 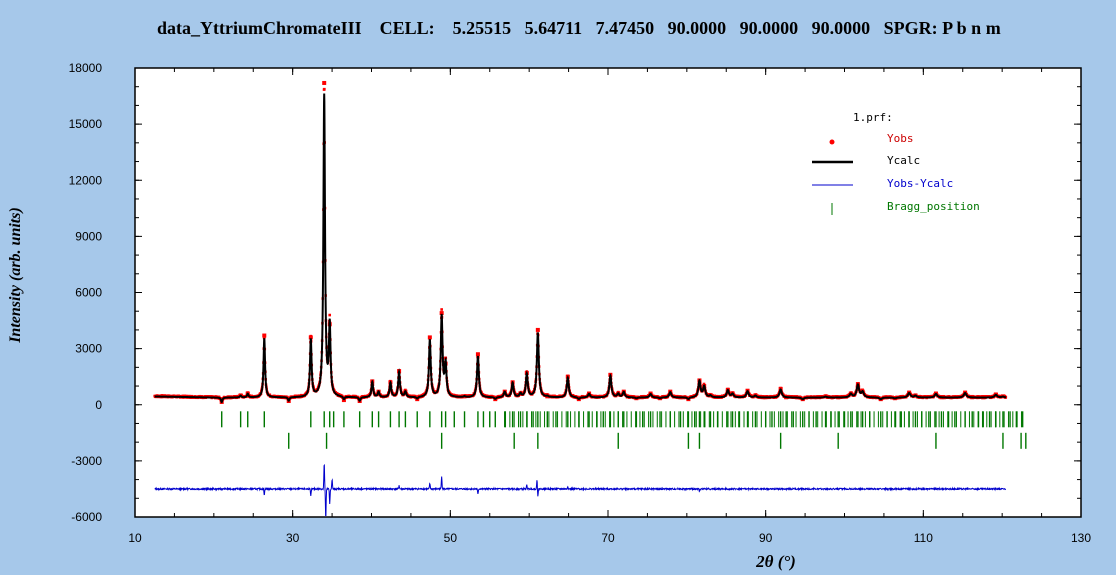 I want to click on x-tick-labels: 10 30 50 70 90 110 130, so click(x=609, y=538).